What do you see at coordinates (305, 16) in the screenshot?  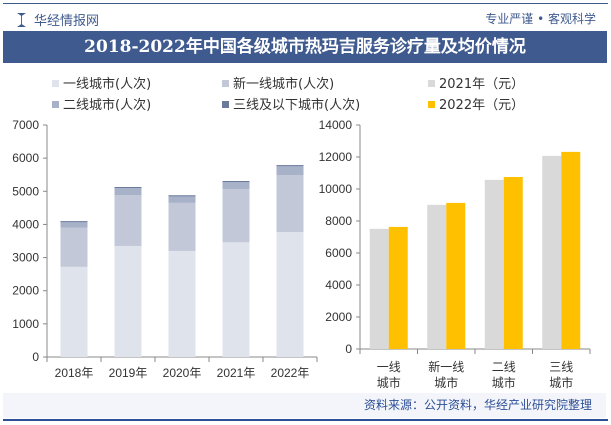 I see `top-bar: 华经情报网 专业严谨 • 客观科学` at bounding box center [305, 16].